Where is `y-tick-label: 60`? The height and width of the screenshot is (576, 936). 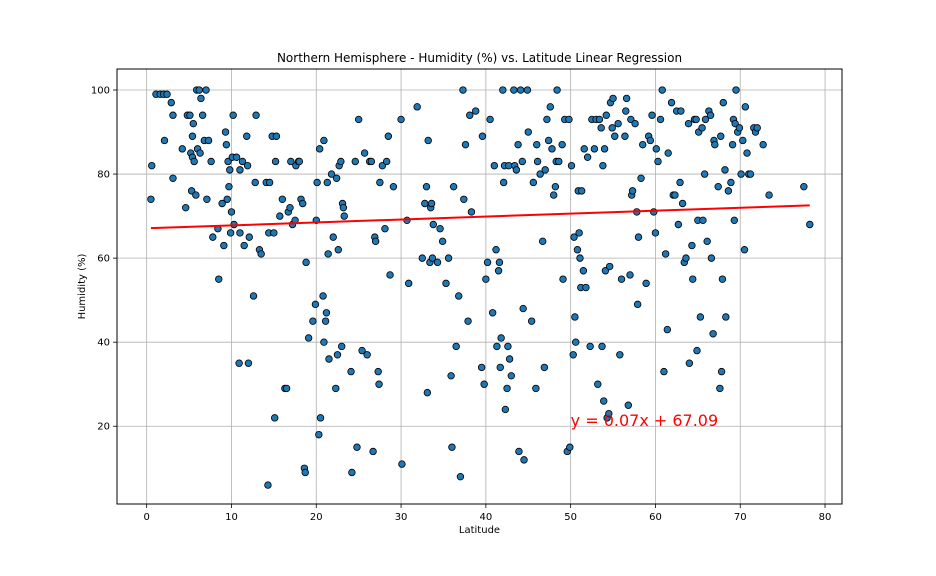
y-tick-label: 60 is located at coordinates (103, 259).